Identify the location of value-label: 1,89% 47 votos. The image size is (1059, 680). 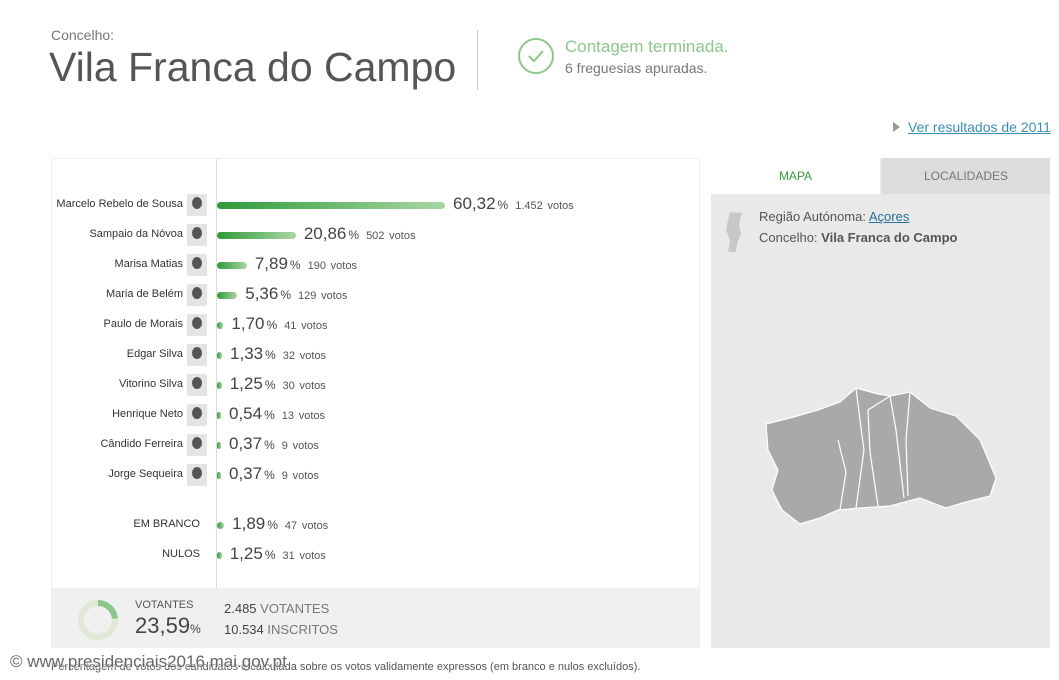
(280, 524).